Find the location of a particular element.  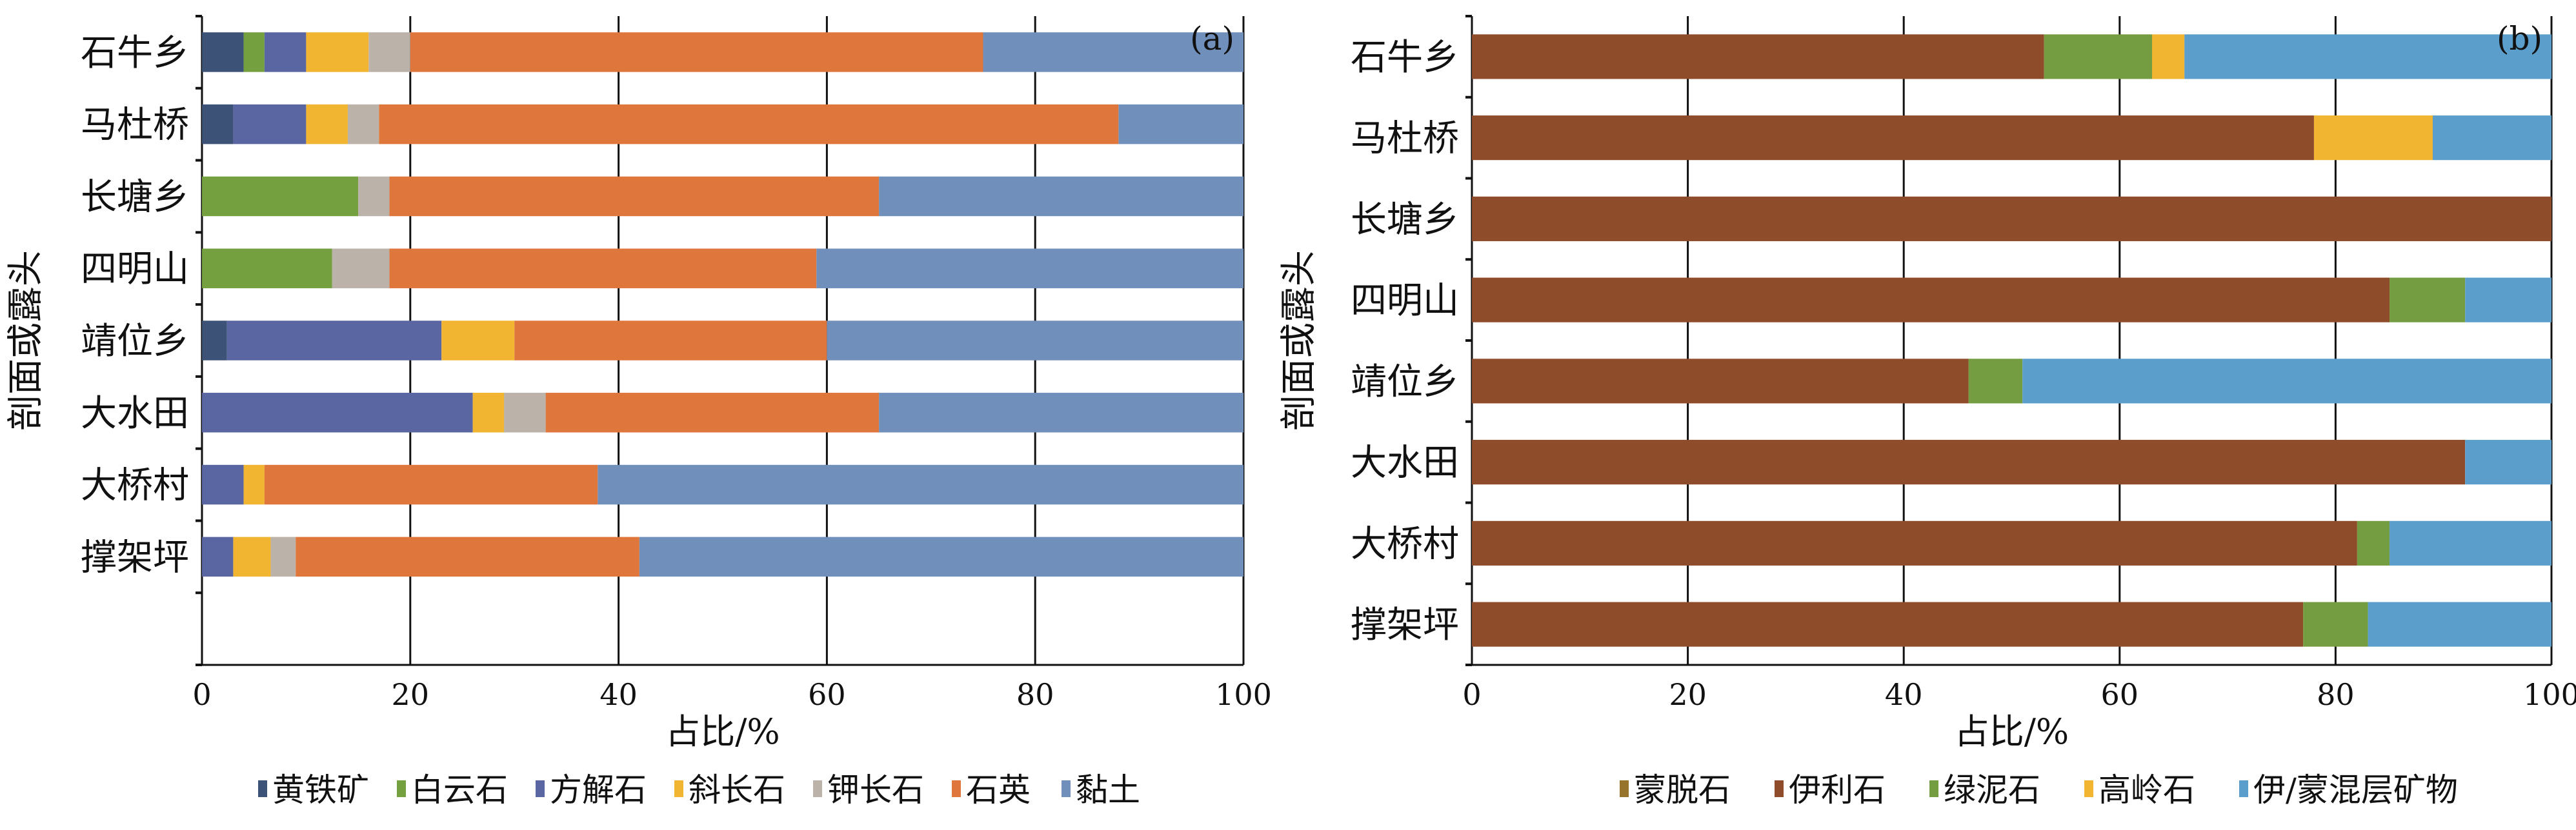

bar-segment-石牛乡-斜长石 is located at coordinates (337, 52).